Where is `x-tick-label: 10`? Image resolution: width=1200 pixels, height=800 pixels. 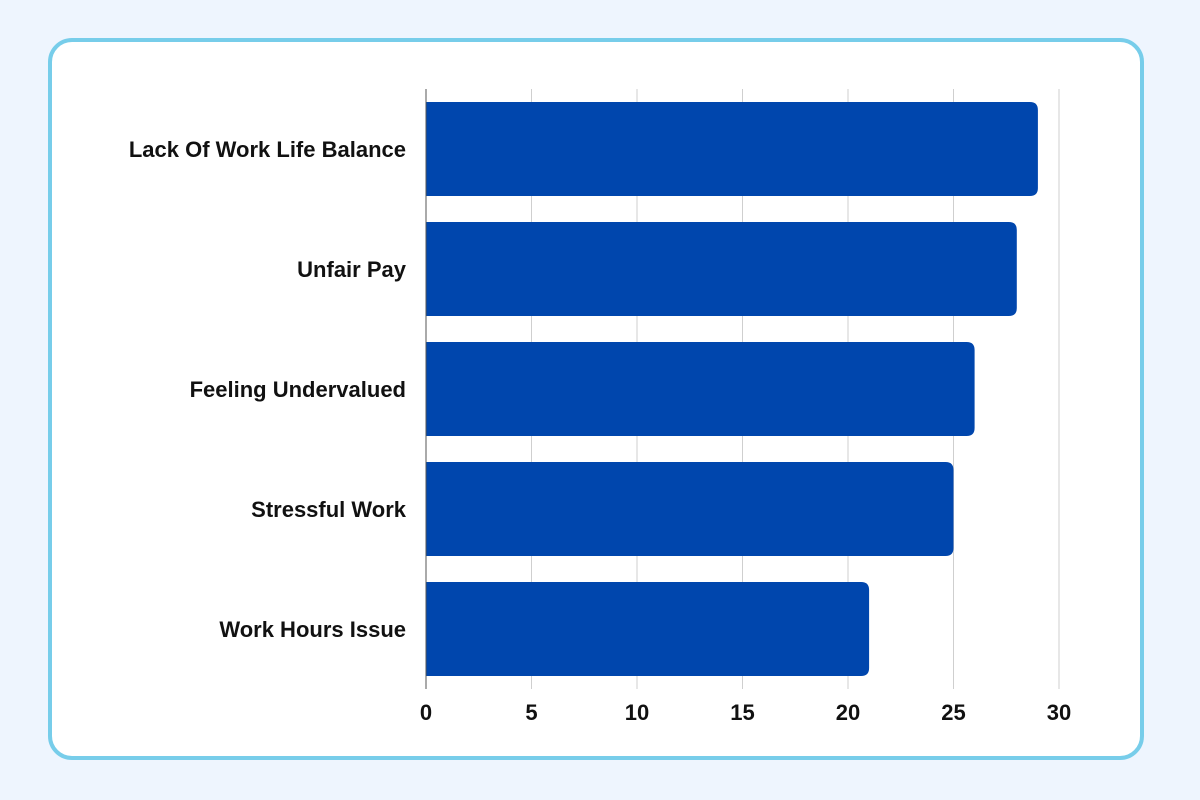
x-tick-label: 10 is located at coordinates (637, 712).